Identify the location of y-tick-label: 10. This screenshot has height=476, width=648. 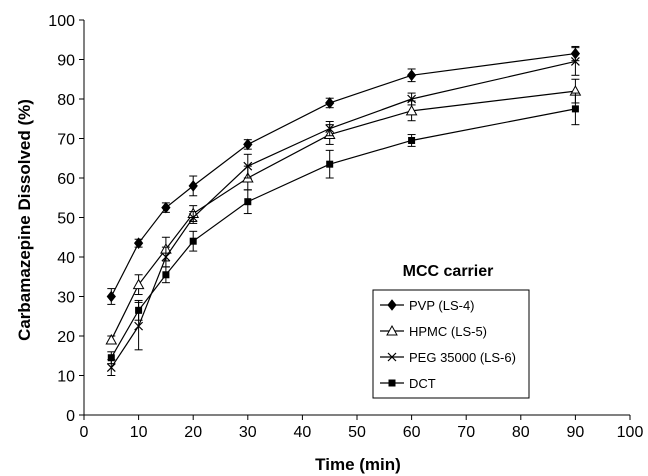
(66, 377).